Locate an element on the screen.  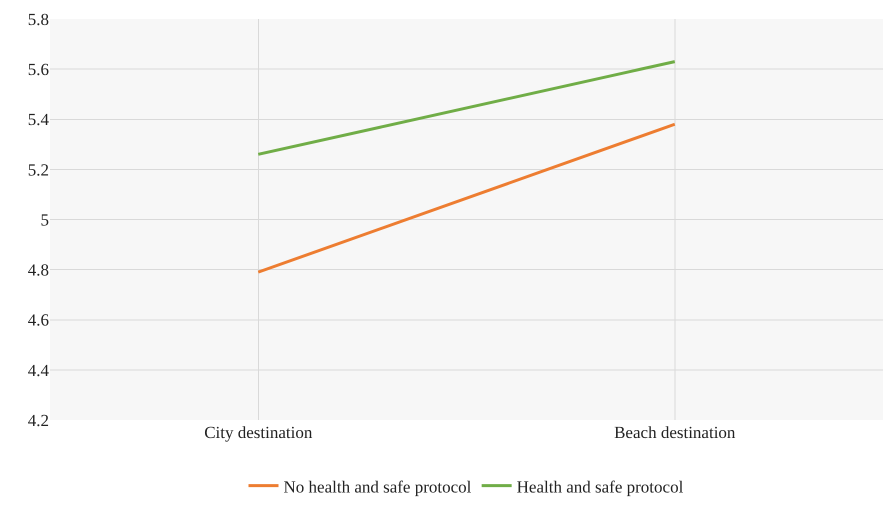
y-tick-label: 4.8 is located at coordinates (38, 270).